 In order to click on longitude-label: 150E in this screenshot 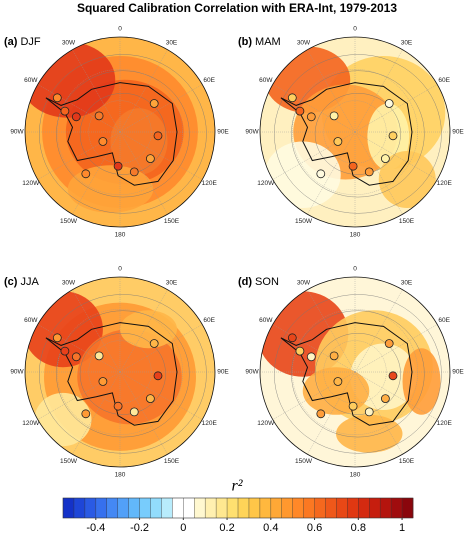, I will do `click(407, 461)`.